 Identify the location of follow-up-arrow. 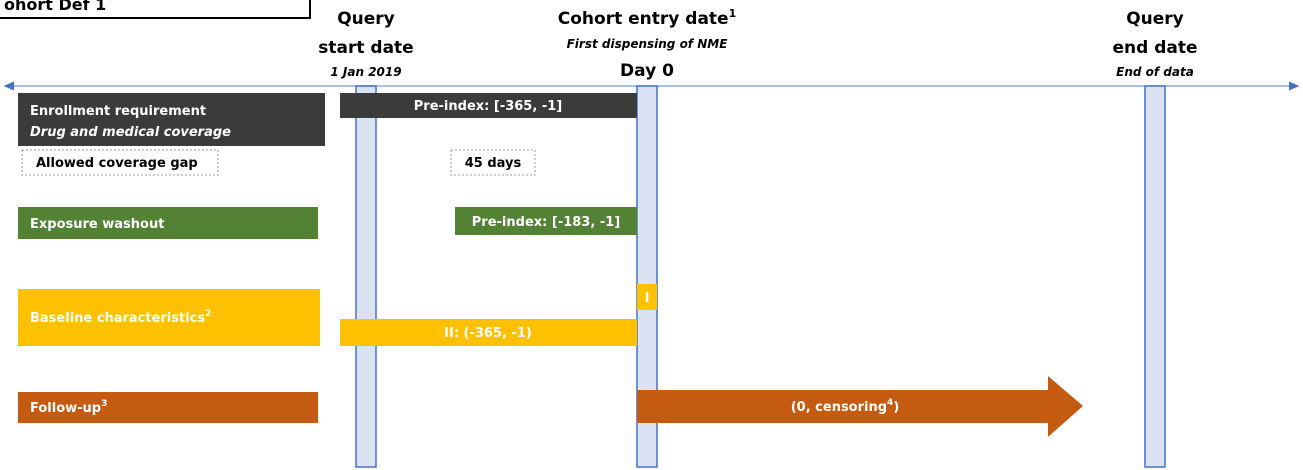
(860, 406).